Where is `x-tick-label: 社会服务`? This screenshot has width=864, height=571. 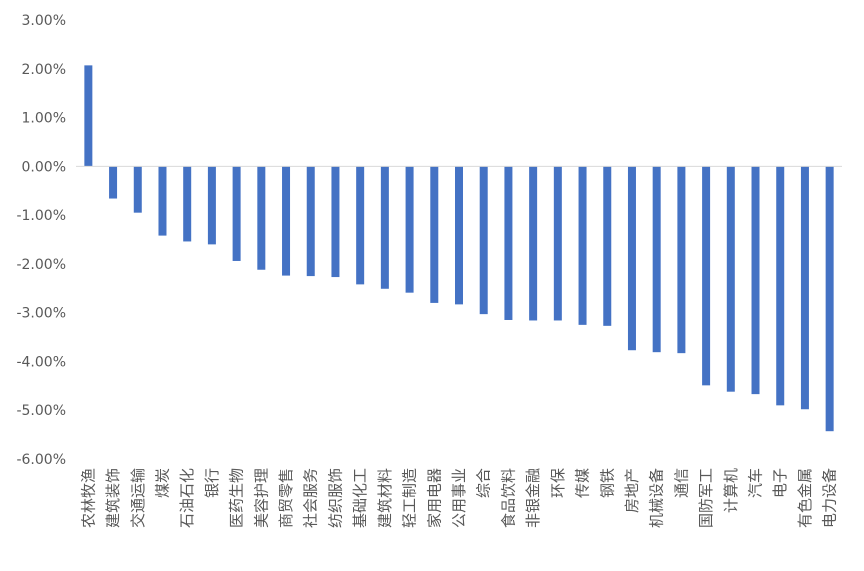 x-tick-label: 社会服务 is located at coordinates (311, 498).